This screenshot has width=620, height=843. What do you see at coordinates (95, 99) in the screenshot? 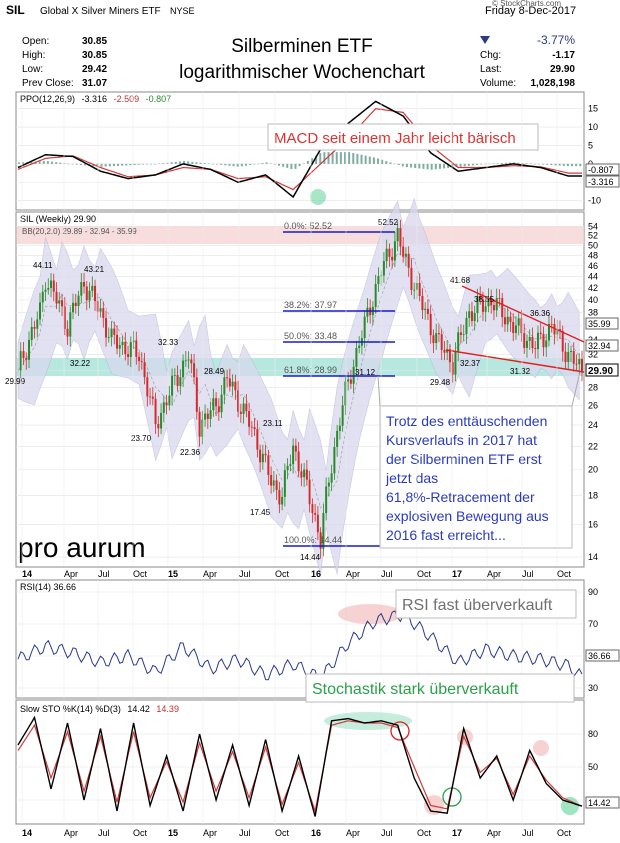
I see `svg-text:PPO(12,26,9) -3.316: PPO(12,26,9) -3.316 -2.509 -0.807` at bounding box center [95, 99].